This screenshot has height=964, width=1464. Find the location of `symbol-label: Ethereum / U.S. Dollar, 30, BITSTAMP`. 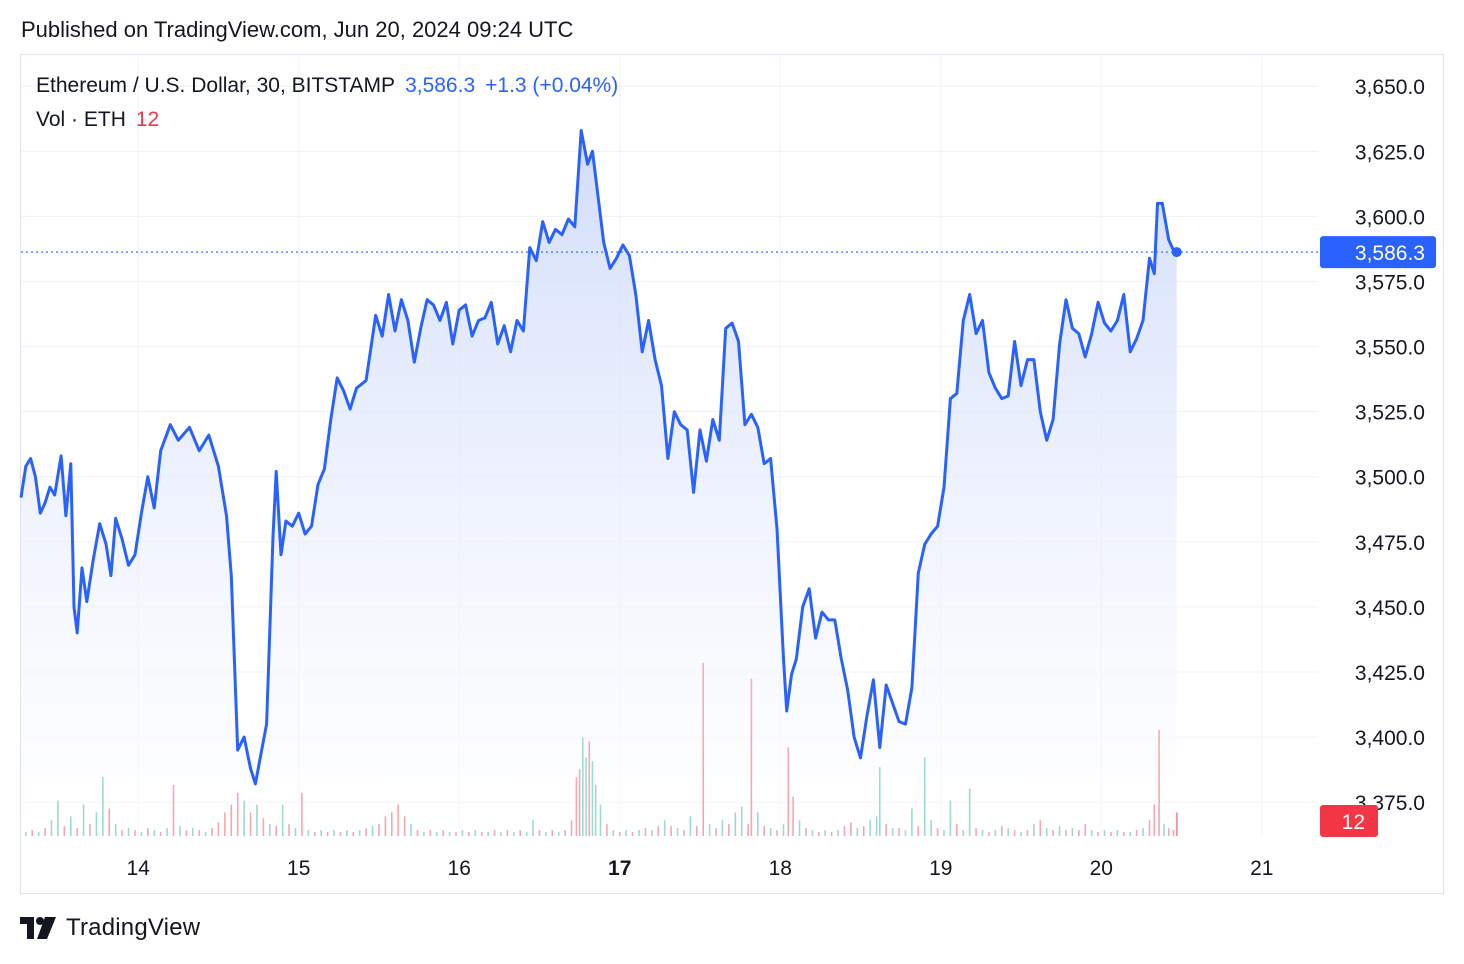

symbol-label: Ethereum / U.S. Dollar, 30, BITSTAMP is located at coordinates (216, 85).